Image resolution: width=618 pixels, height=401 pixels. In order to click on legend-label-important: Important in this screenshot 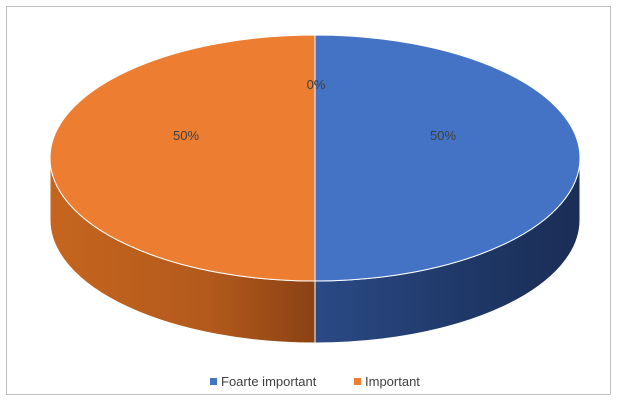, I will do `click(392, 381)`.